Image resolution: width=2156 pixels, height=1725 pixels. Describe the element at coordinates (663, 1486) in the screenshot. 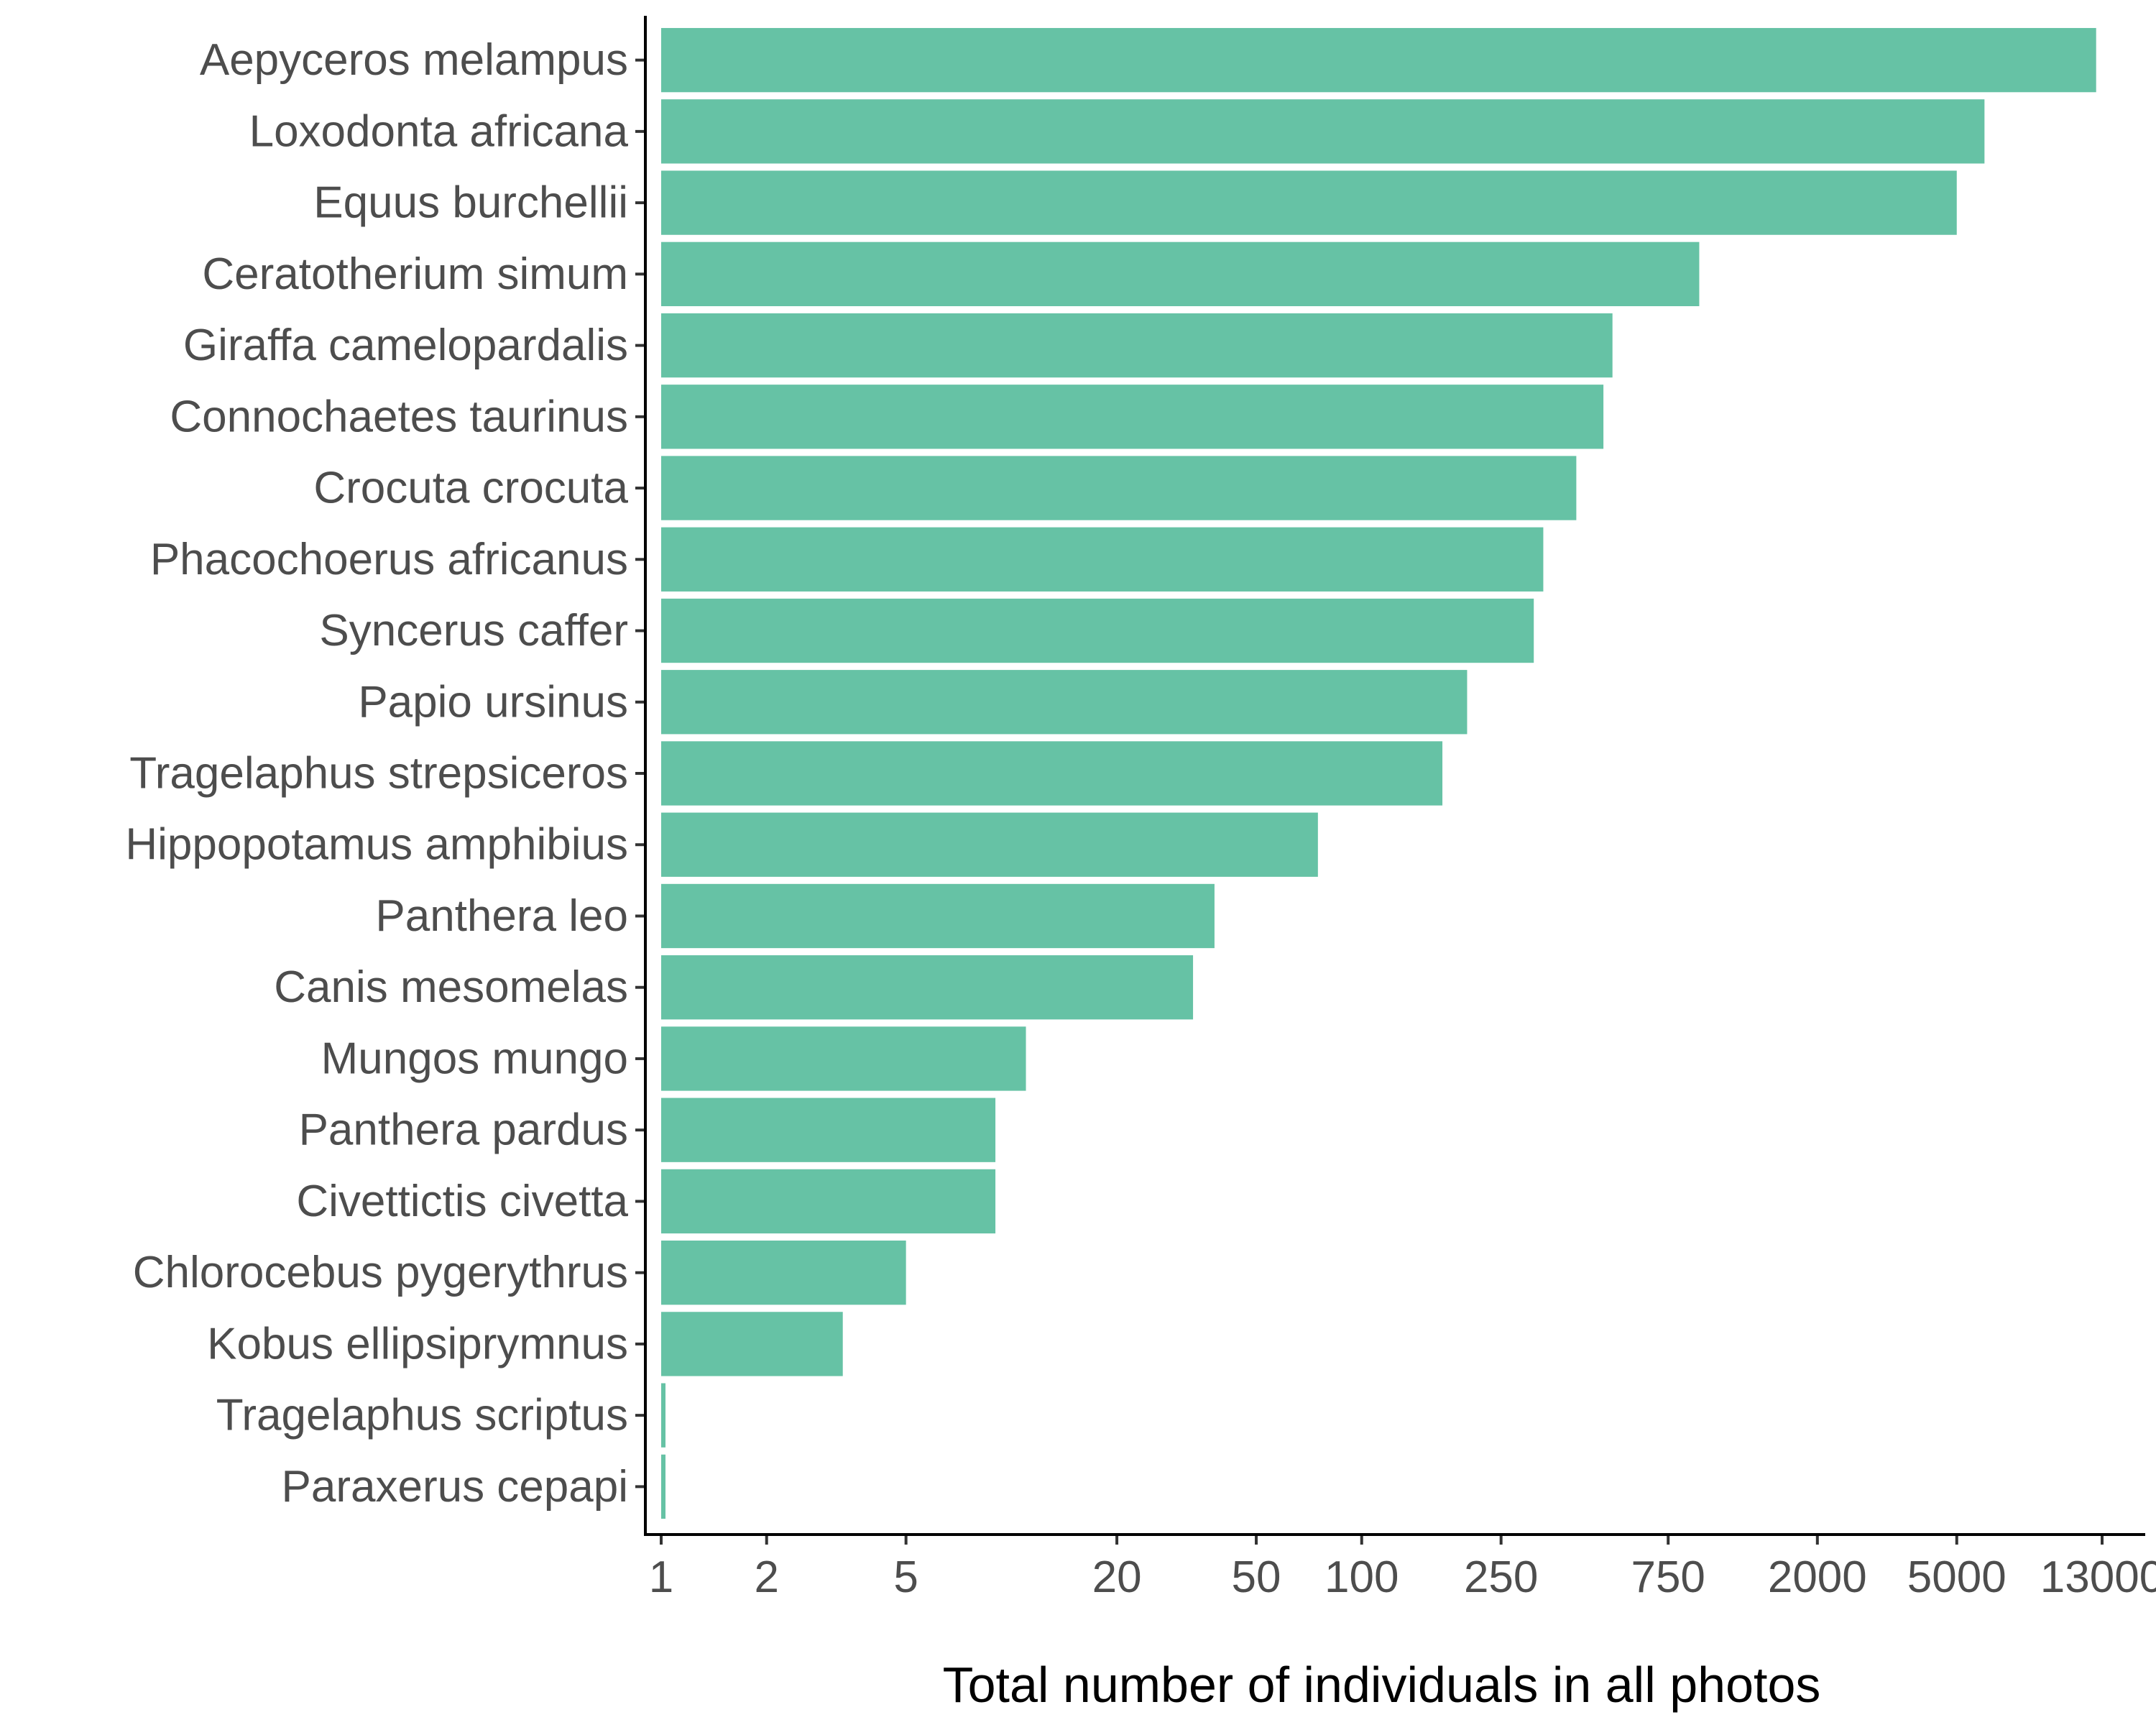

I see `bar-paraxerus-cepapi` at that location.